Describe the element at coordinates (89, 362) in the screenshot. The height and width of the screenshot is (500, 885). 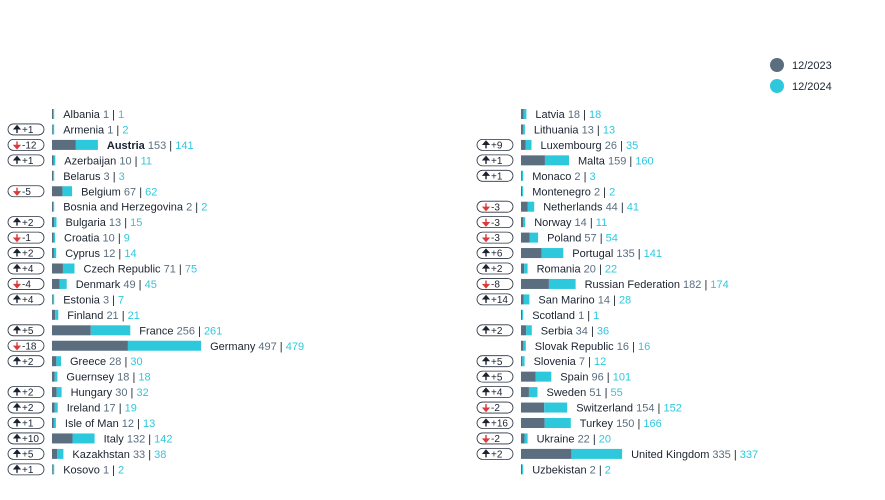
I see `country-name: Greece` at that location.